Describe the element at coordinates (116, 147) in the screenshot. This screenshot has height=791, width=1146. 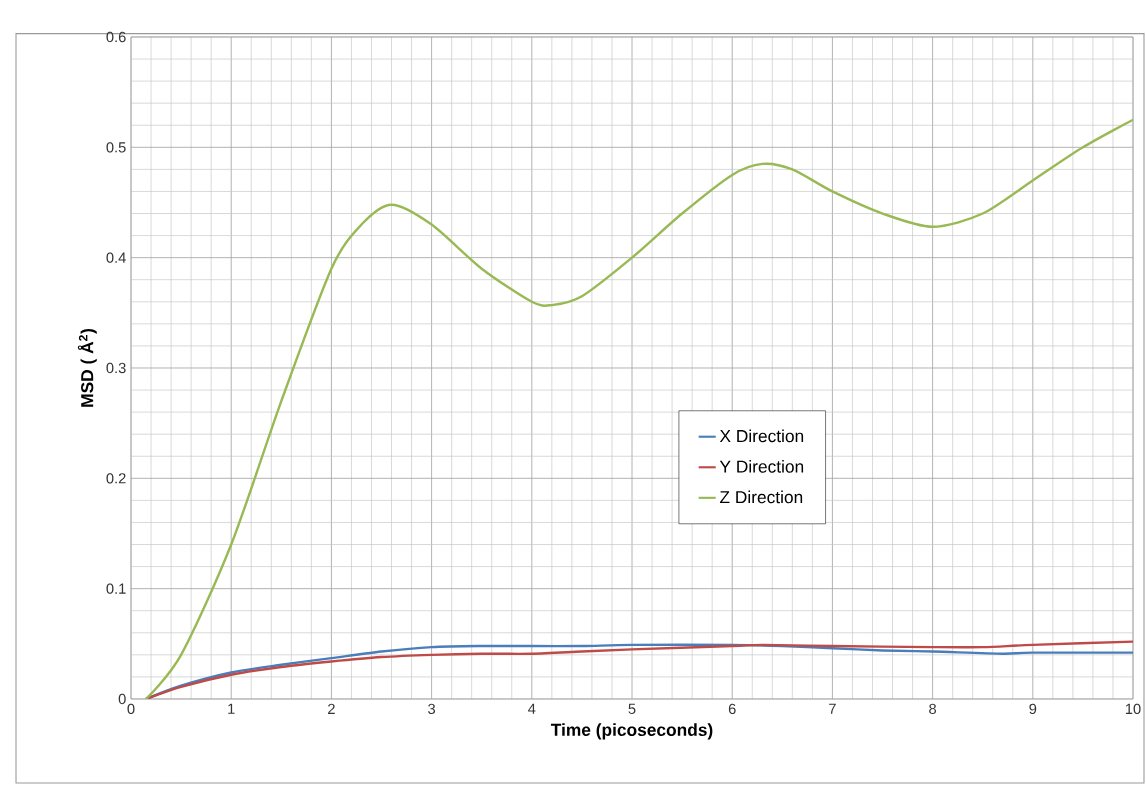
I see `y-tick-label: 0.5` at that location.